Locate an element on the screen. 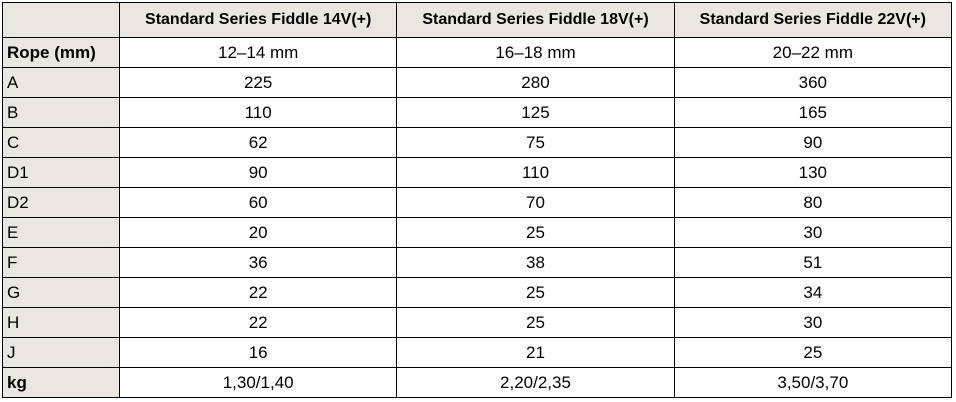  column-header: Standard Series Fiddle 22V(+) is located at coordinates (813, 20).